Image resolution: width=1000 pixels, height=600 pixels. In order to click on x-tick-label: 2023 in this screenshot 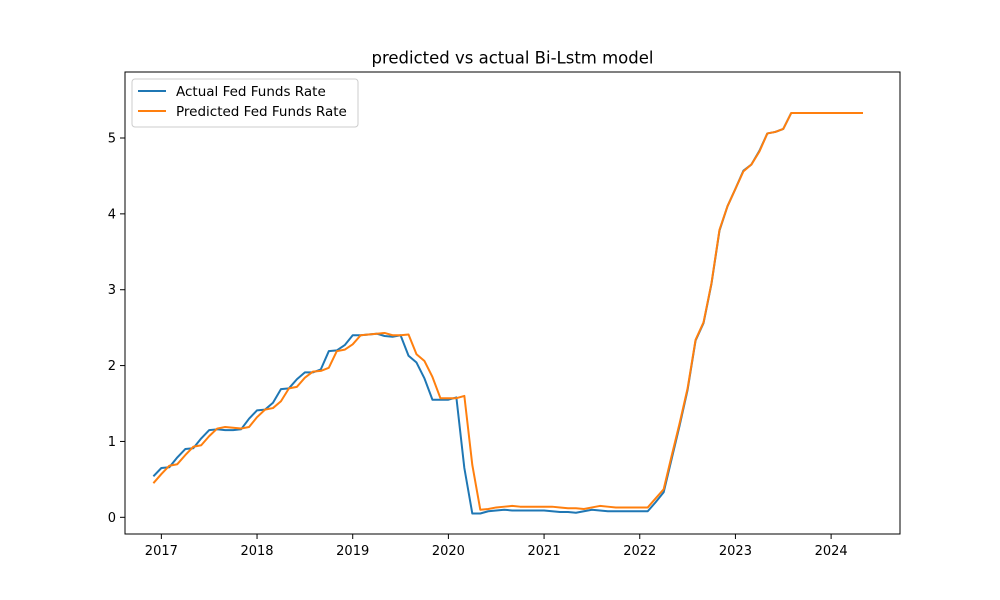, I will do `click(735, 551)`.